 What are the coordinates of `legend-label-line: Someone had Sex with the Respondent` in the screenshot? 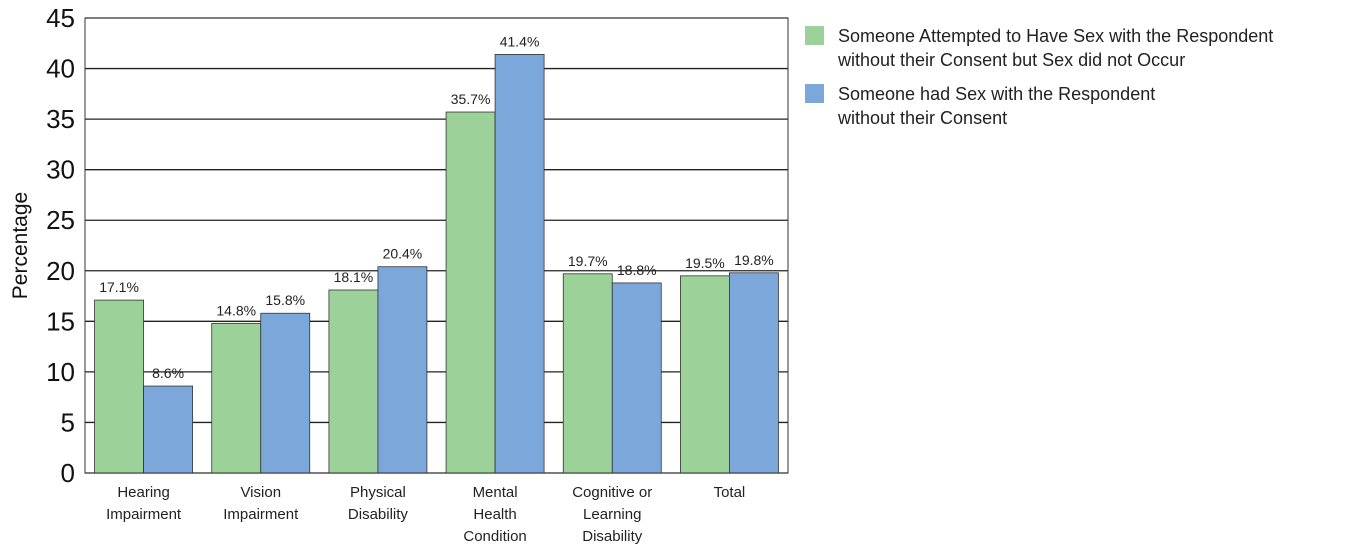 It's located at (997, 94).